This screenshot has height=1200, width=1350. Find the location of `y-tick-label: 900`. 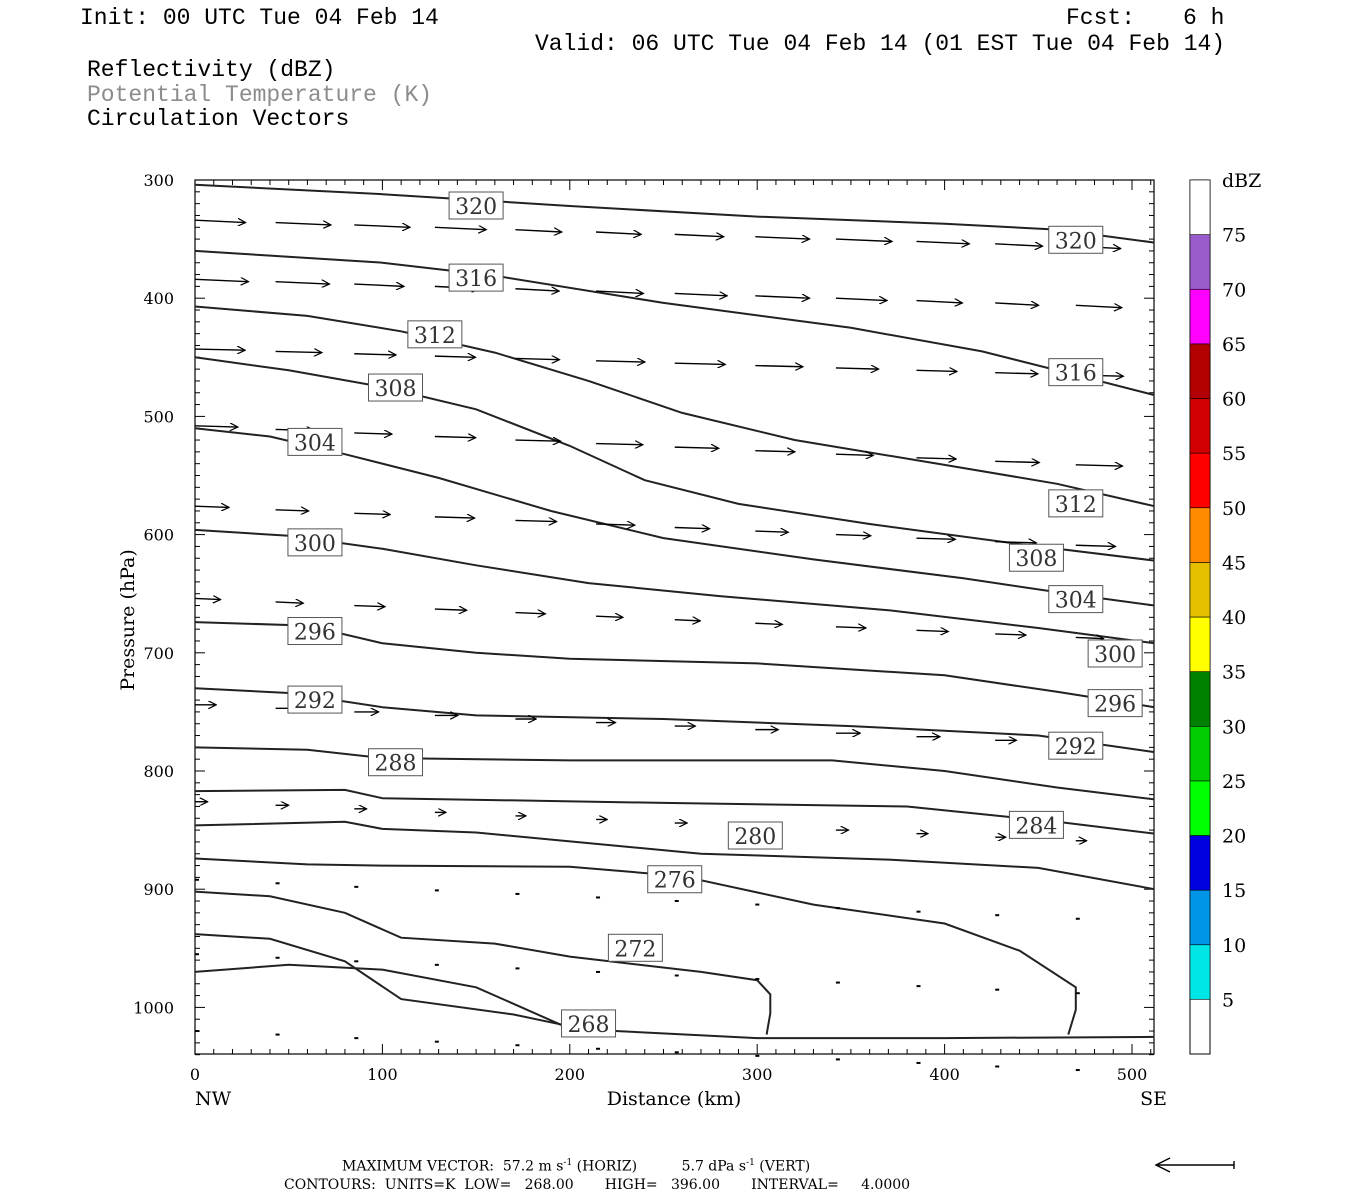

y-tick-label: 900 is located at coordinates (158, 889).